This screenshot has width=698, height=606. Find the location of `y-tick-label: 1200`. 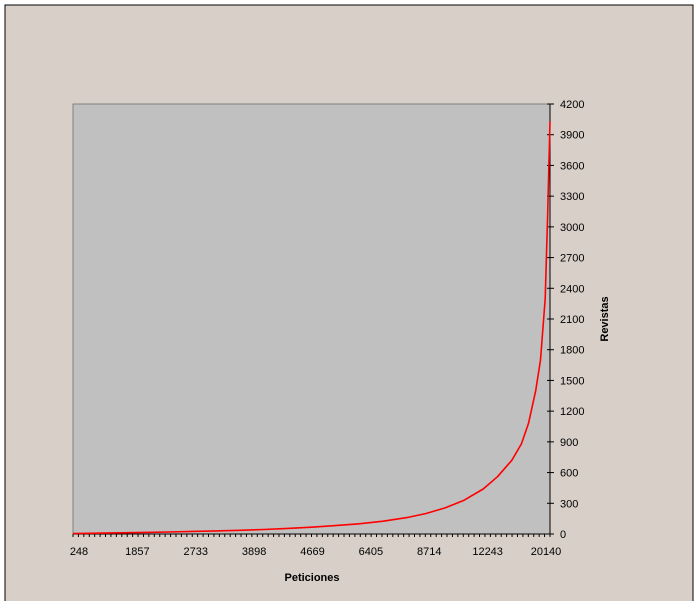

y-tick-label: 1200 is located at coordinates (572, 412).